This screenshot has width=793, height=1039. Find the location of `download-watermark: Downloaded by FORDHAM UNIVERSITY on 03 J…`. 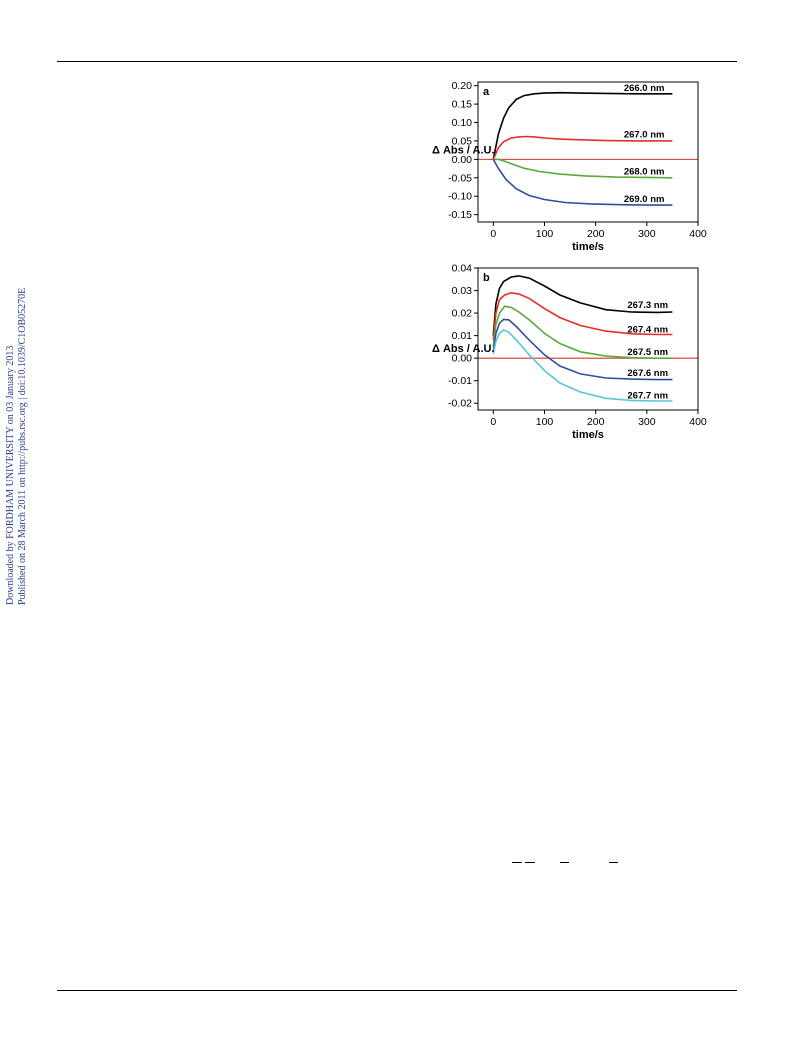

download-watermark: Downloaded by FORDHAM UNIVERSITY on 03 J… is located at coordinates (17, 446).